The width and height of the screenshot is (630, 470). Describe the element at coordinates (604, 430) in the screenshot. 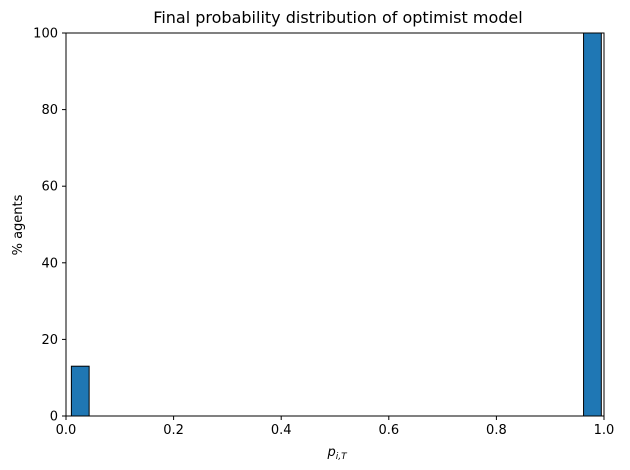

I see `x-tick-label-5: 1.0` at that location.